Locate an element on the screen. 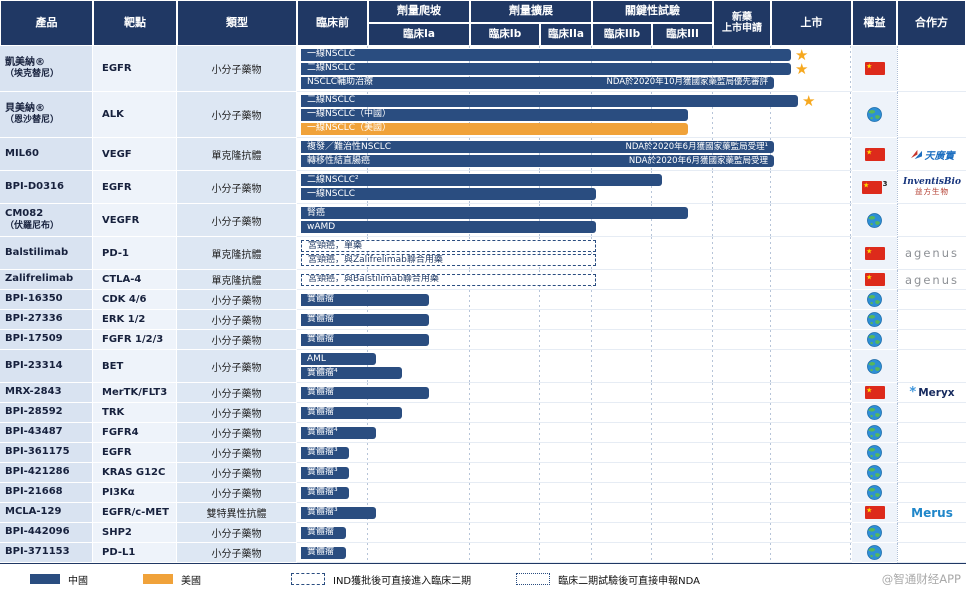 The image size is (966, 594). target-cell: FGFR 1/2/3 is located at coordinates (135, 340).